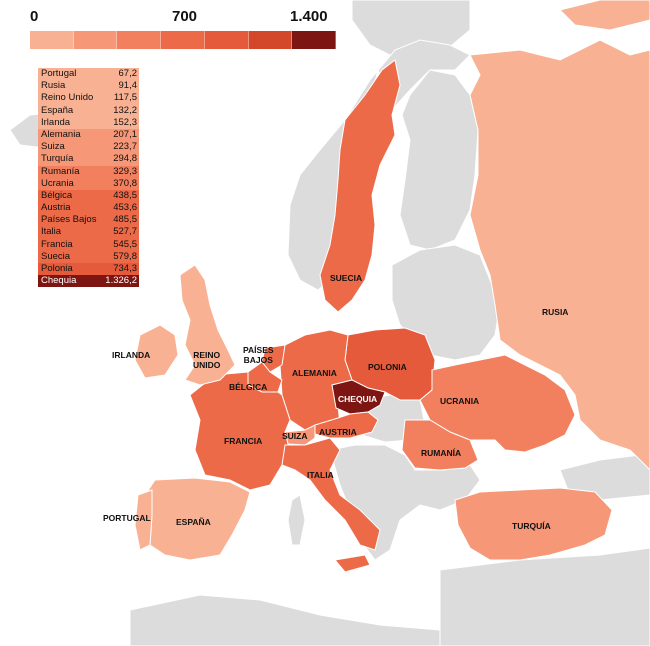 Image resolution: width=650 pixels, height=646 pixels. What do you see at coordinates (125, 183) in the screenshot?
I see `table-country-value: 370,8` at bounding box center [125, 183].